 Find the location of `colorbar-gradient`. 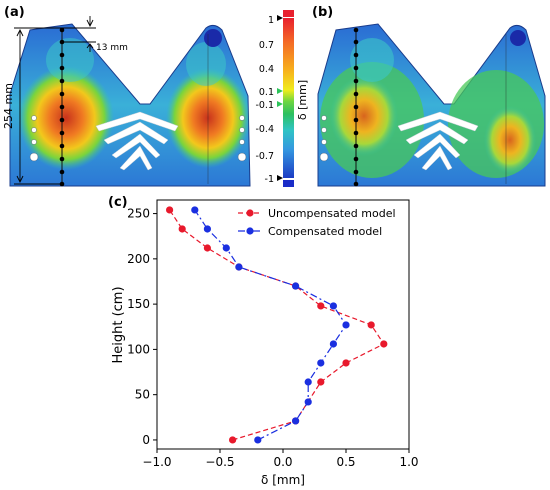

colorbar-gradient is located at coordinates (288, 98).